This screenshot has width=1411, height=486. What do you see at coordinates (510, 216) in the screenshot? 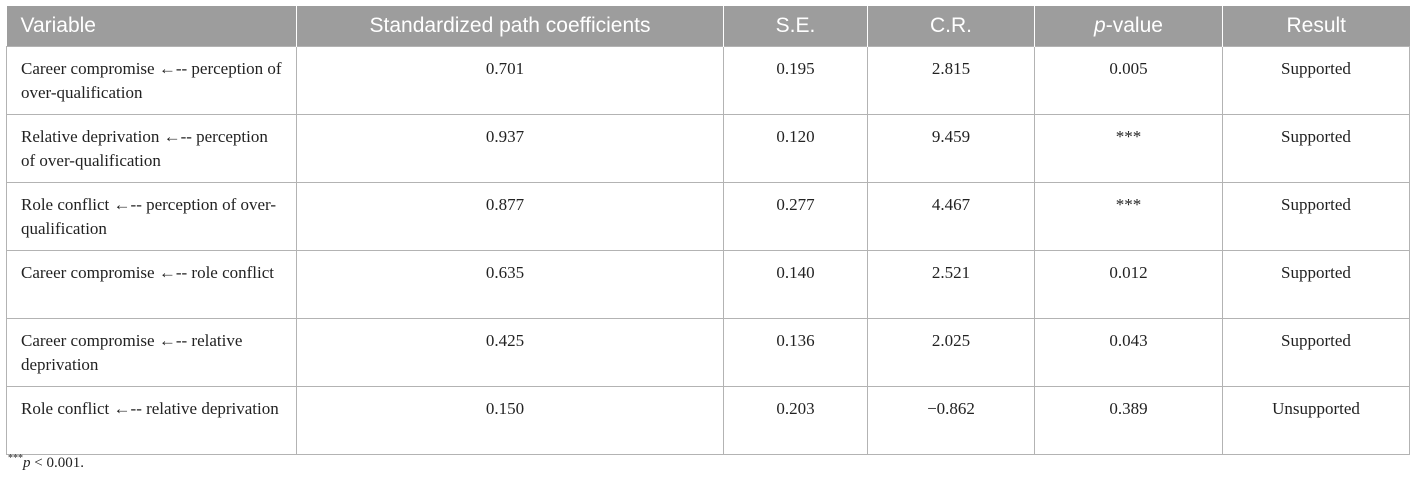
I see `cell-coef: 0.877` at bounding box center [510, 216].